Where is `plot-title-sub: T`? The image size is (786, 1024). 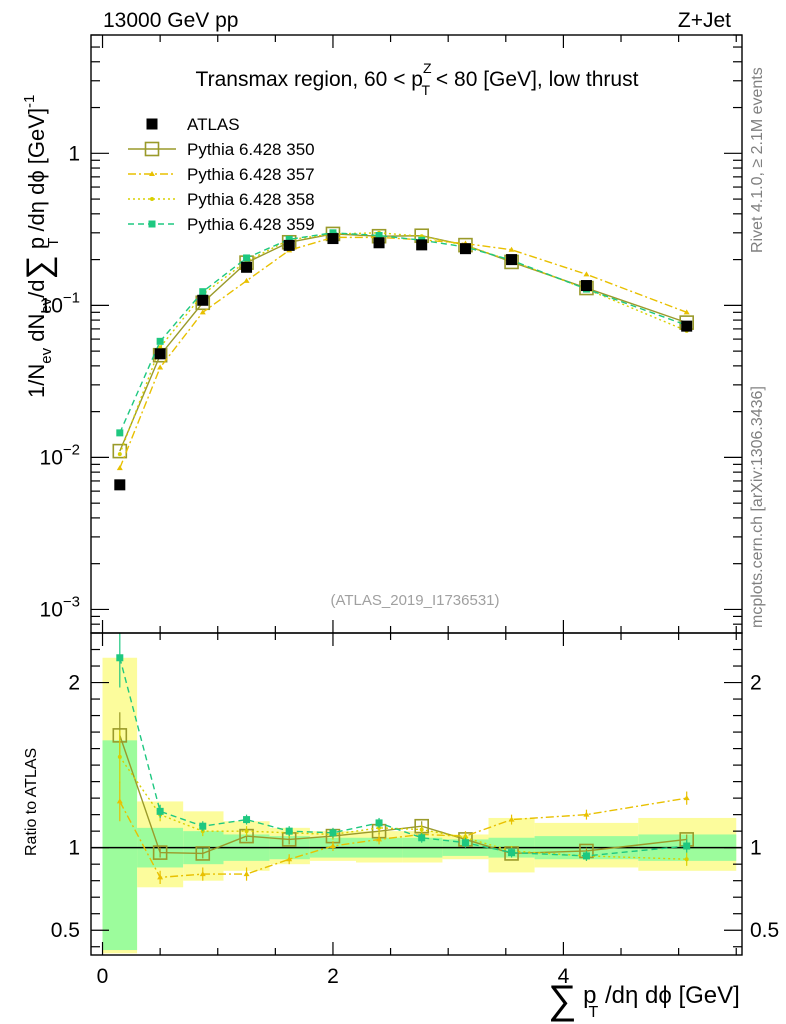
plot-title-sub: T is located at coordinates (426, 90).